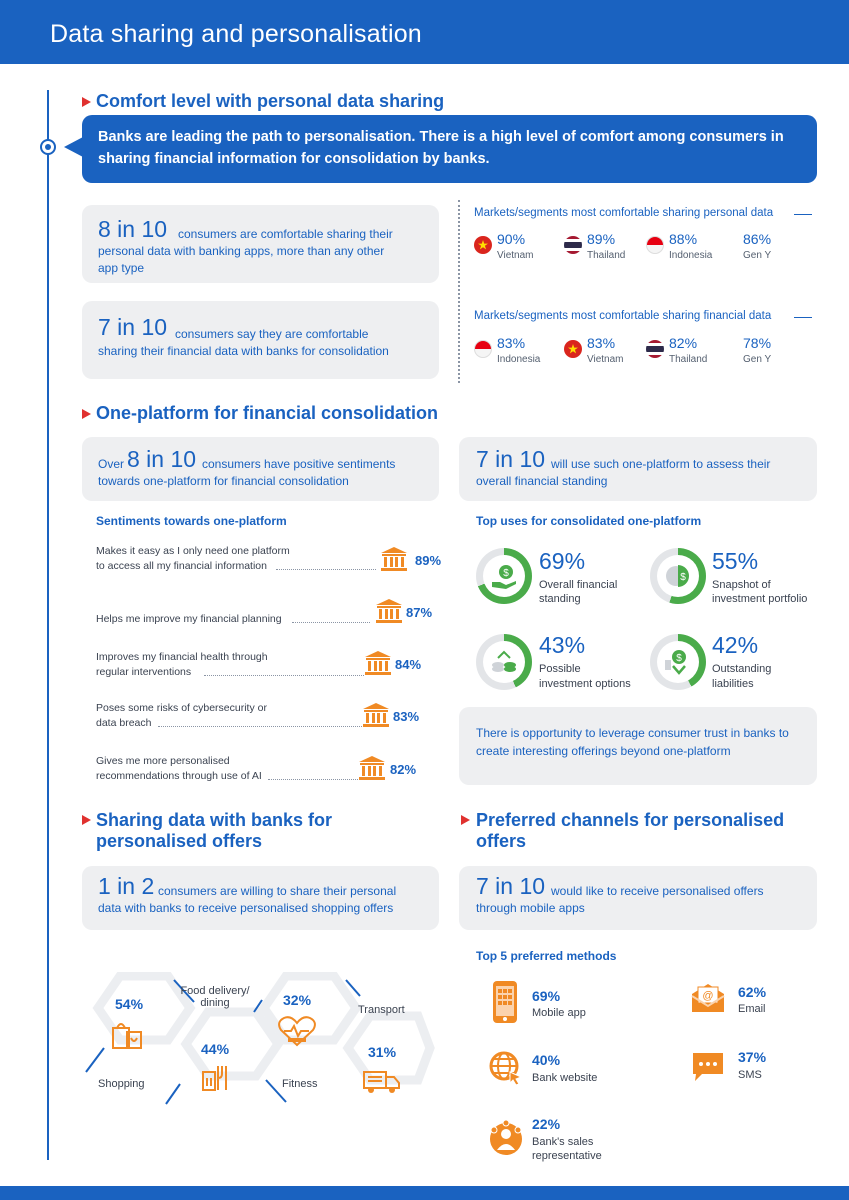 Image resolution: width=849 pixels, height=1200 pixels. I want to click on personal-pct: 88%, so click(683, 239).